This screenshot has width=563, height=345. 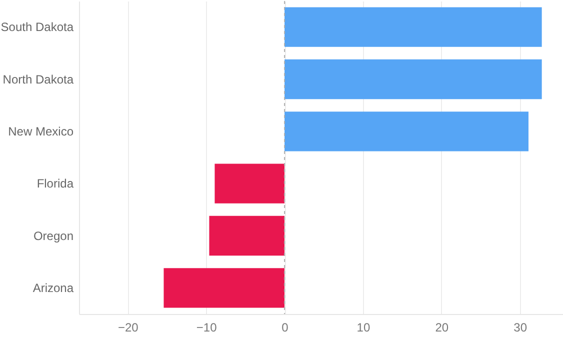 What do you see at coordinates (55, 183) in the screenshot?
I see `y-tick-label: Florida` at bounding box center [55, 183].